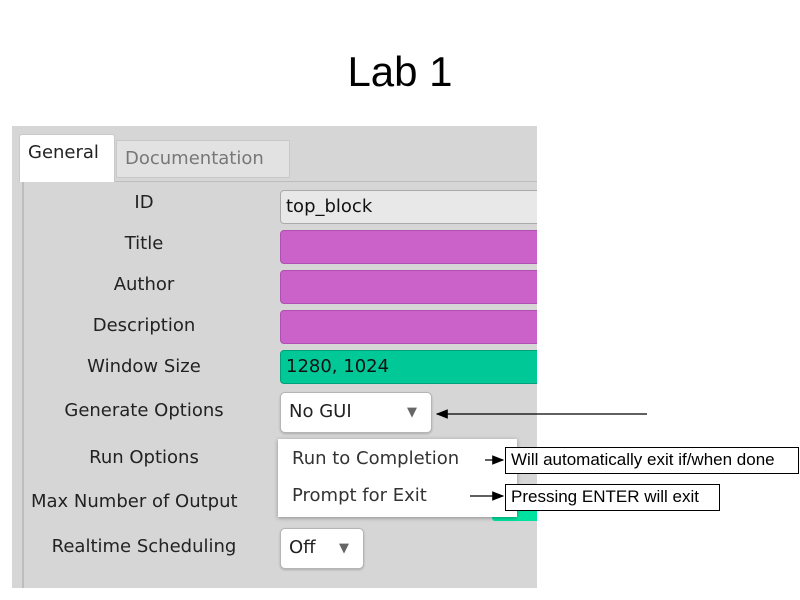 This screenshot has width=800, height=600. I want to click on description-field, so click(408, 327).